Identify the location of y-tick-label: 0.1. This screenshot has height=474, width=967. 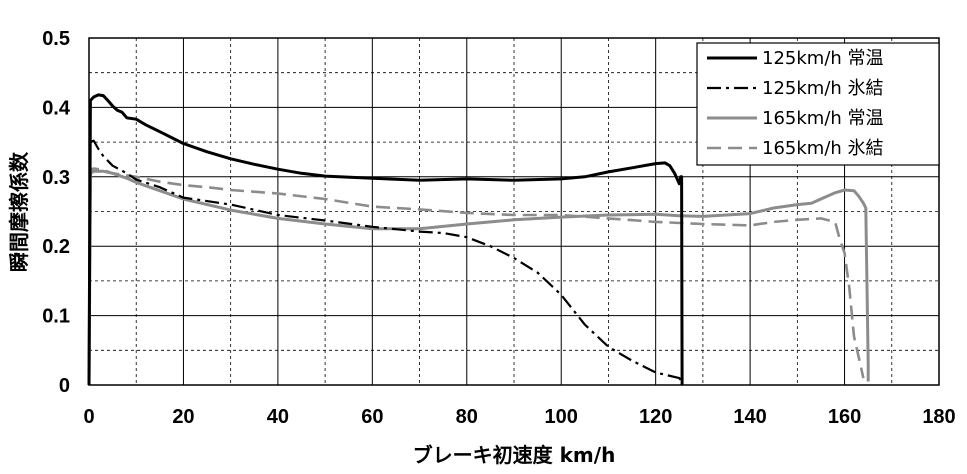
(56, 317).